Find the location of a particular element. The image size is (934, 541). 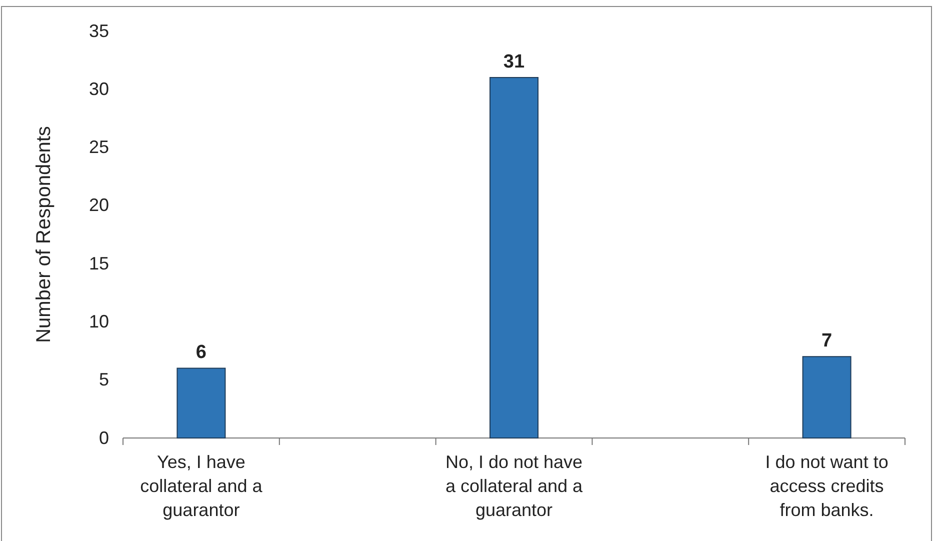

y-tick-label: 15 is located at coordinates (98, 263).